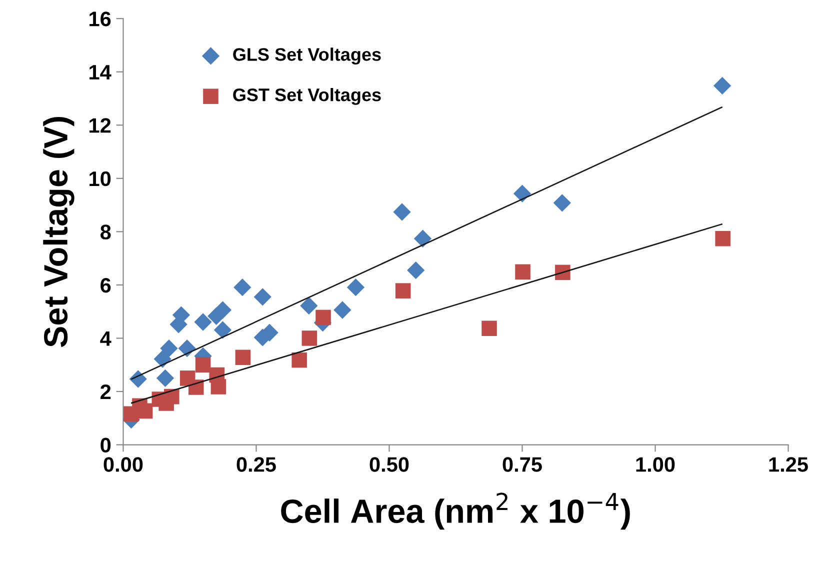 The width and height of the screenshot is (816, 563). What do you see at coordinates (105, 392) in the screenshot?
I see `y-tick-label: 2` at bounding box center [105, 392].